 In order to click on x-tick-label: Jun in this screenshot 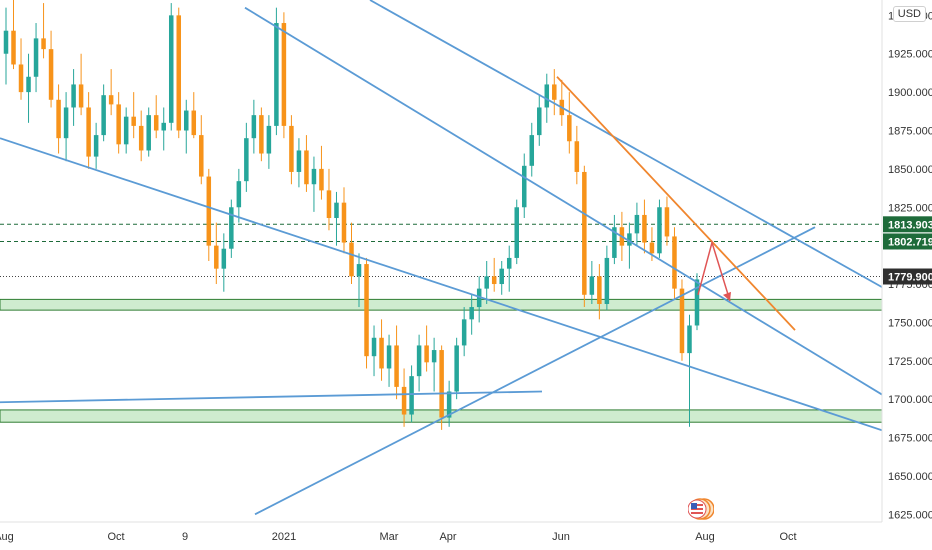, I will do `click(561, 537)`.